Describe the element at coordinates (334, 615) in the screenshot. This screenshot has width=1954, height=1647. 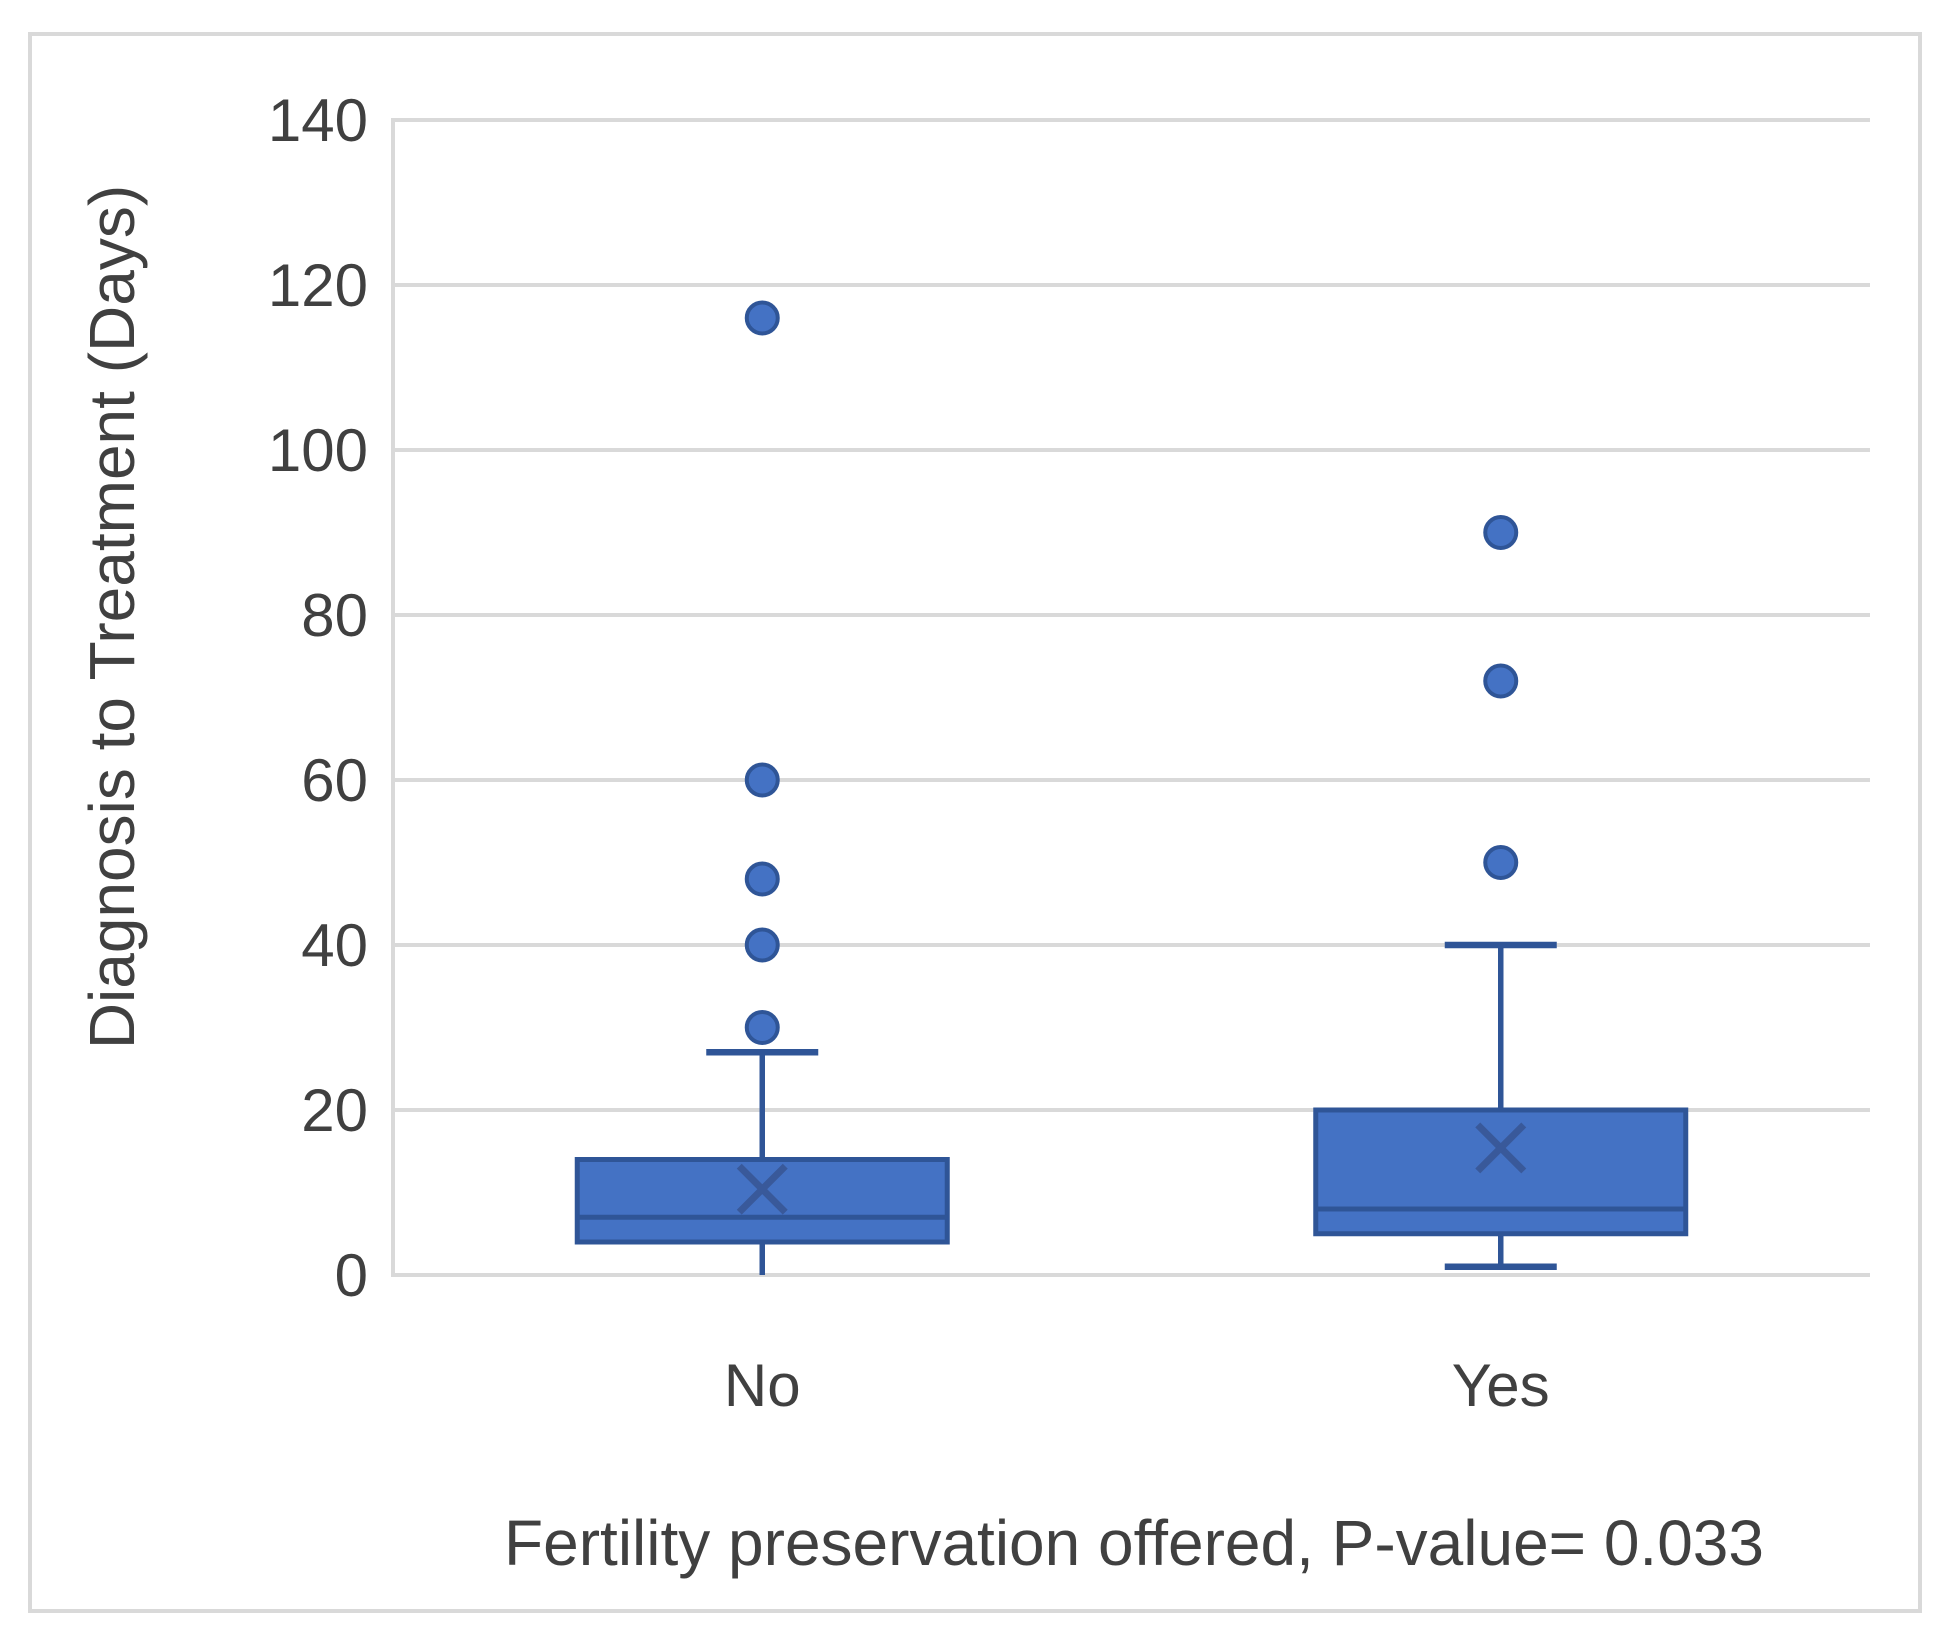
I see `y-tick-label: 80` at that location.